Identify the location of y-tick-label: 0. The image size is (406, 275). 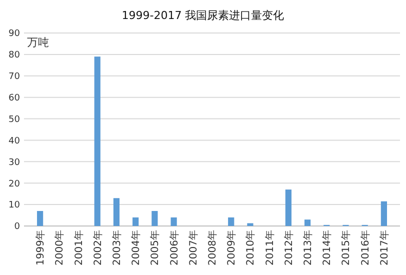
(17, 227).